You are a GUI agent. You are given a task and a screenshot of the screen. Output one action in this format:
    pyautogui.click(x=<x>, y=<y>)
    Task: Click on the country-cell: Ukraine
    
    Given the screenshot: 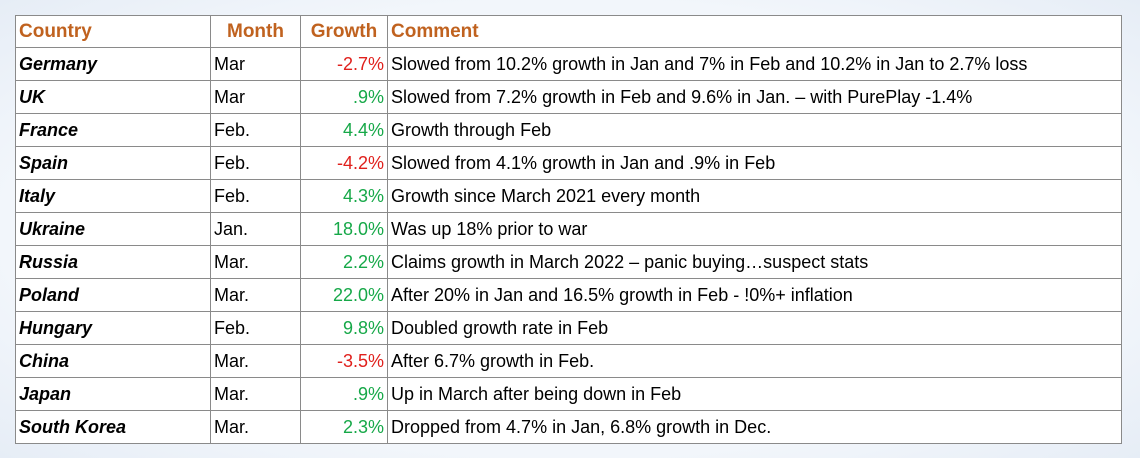 What is the action you would take?
    pyautogui.click(x=113, y=229)
    